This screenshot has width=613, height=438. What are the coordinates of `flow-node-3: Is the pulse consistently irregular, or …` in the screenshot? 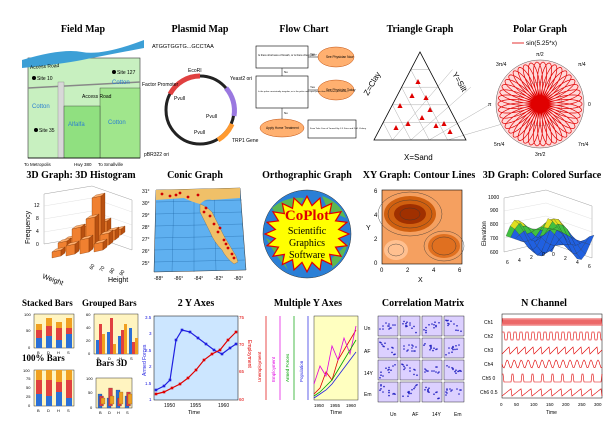 It's located at (303, 91).